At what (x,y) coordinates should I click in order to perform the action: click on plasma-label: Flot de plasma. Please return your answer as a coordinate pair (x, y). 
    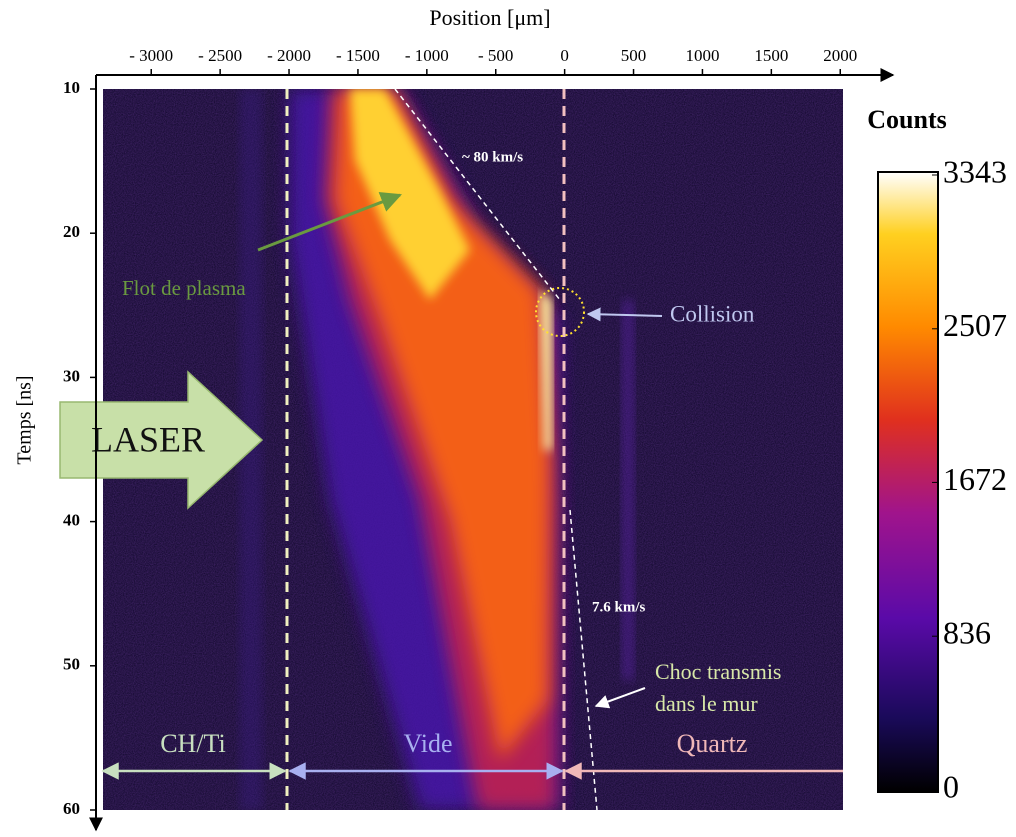
    Looking at the image, I should click on (184, 288).